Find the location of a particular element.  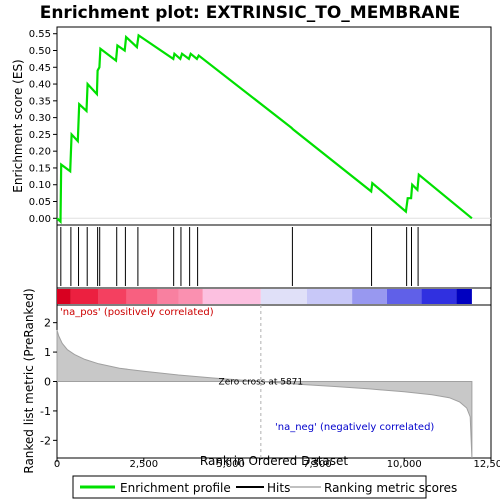

es-y-tick-label: 0.40 is located at coordinates (40, 85).